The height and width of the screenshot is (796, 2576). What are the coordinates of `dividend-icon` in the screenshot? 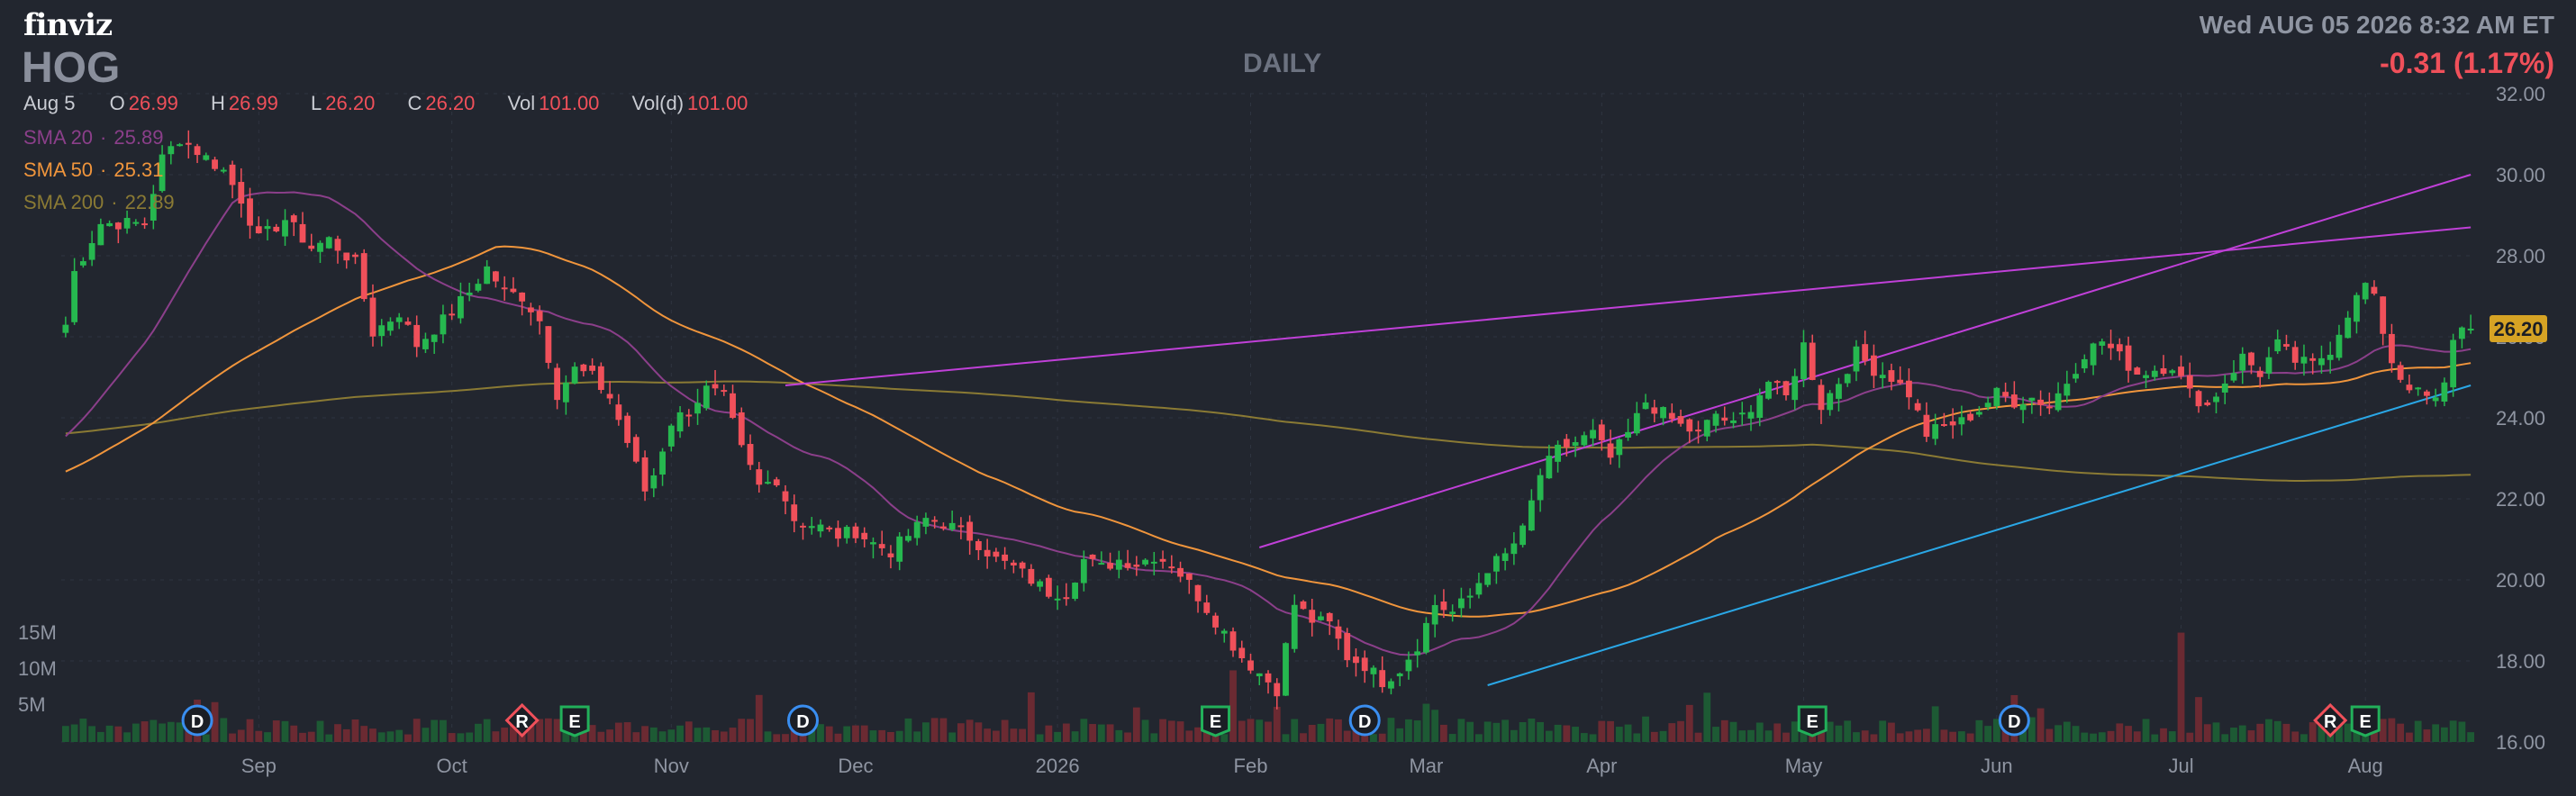 It's located at (802, 720).